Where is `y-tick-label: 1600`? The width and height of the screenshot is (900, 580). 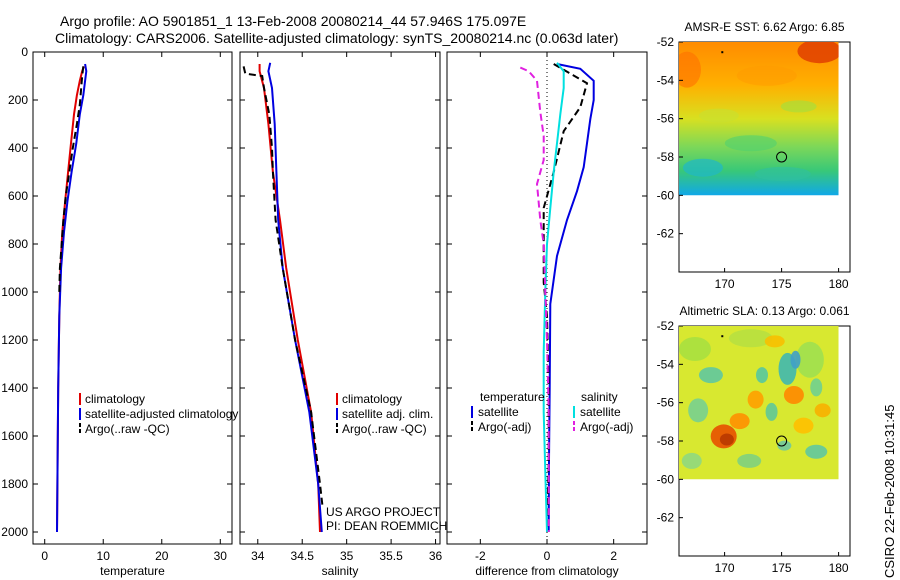 y-tick-label: 1600 is located at coordinates (14, 436).